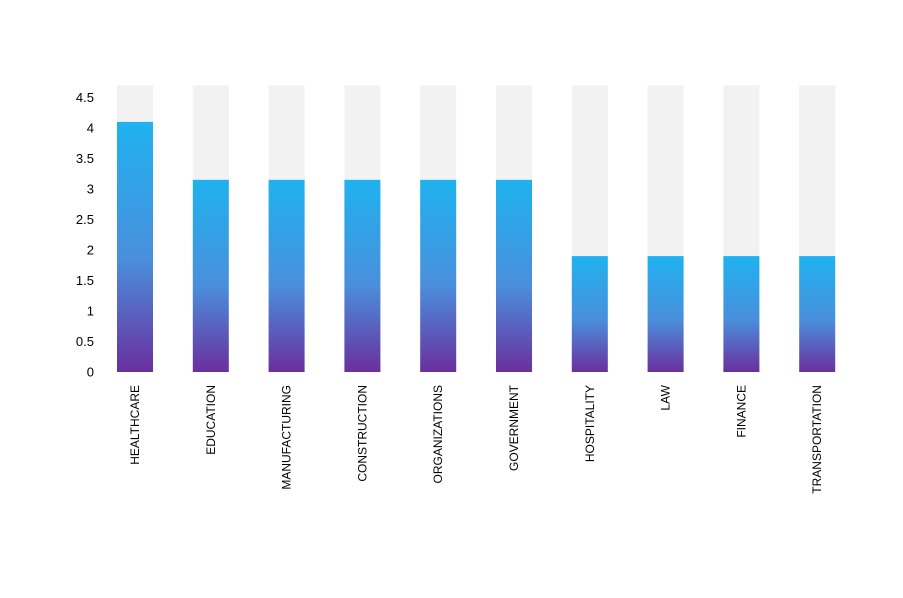 Image resolution: width=903 pixels, height=598 pixels. Describe the element at coordinates (287, 437) in the screenshot. I see `x-tick-label: MANUFACTURING` at that location.